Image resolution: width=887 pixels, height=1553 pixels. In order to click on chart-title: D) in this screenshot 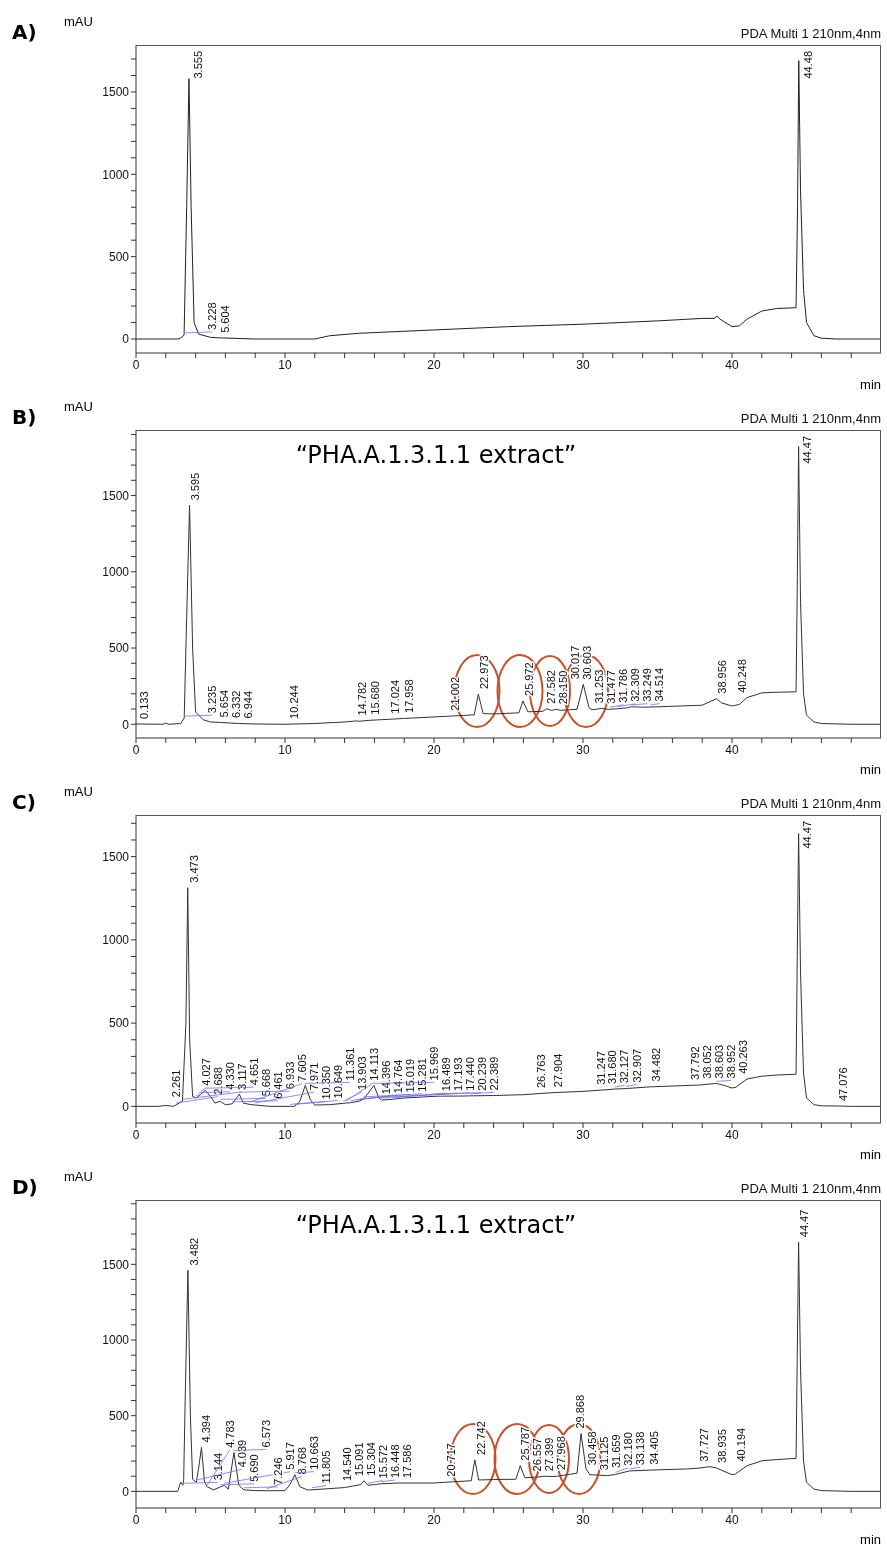, I will do `click(25, 1187)`.